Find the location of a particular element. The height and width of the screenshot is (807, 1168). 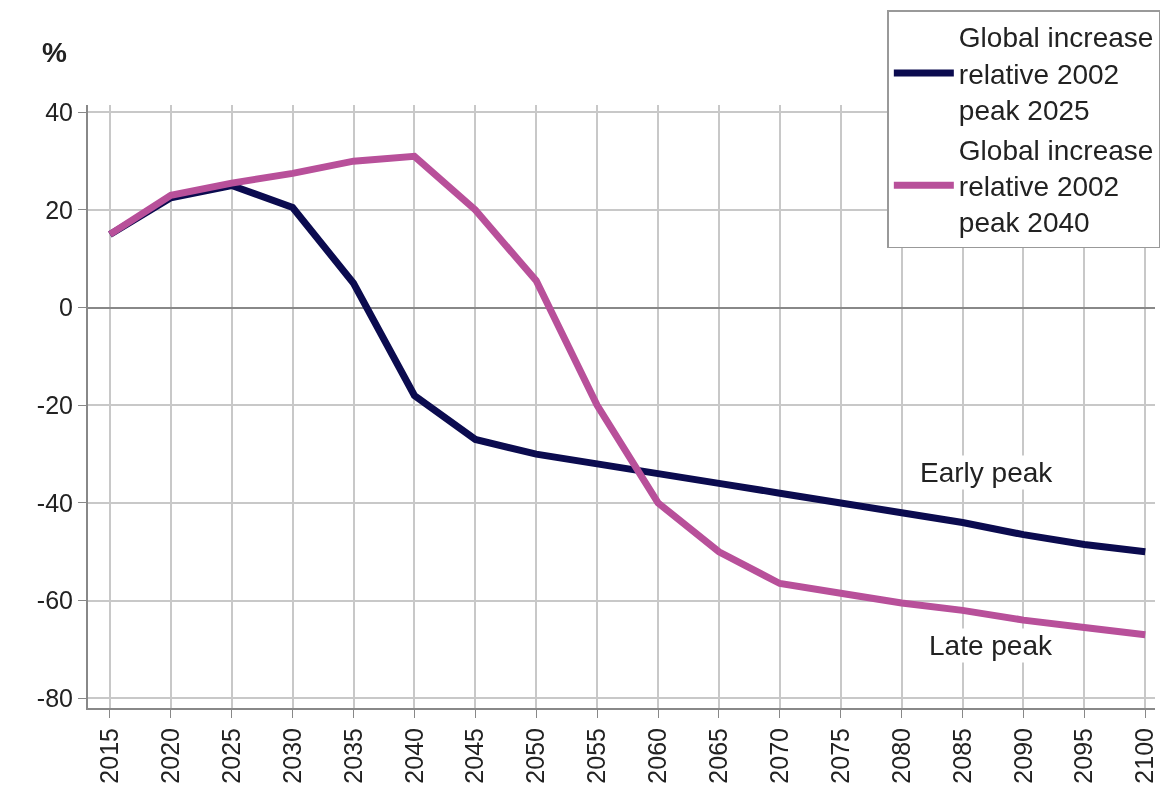

annotation: Early peak is located at coordinates (987, 472).